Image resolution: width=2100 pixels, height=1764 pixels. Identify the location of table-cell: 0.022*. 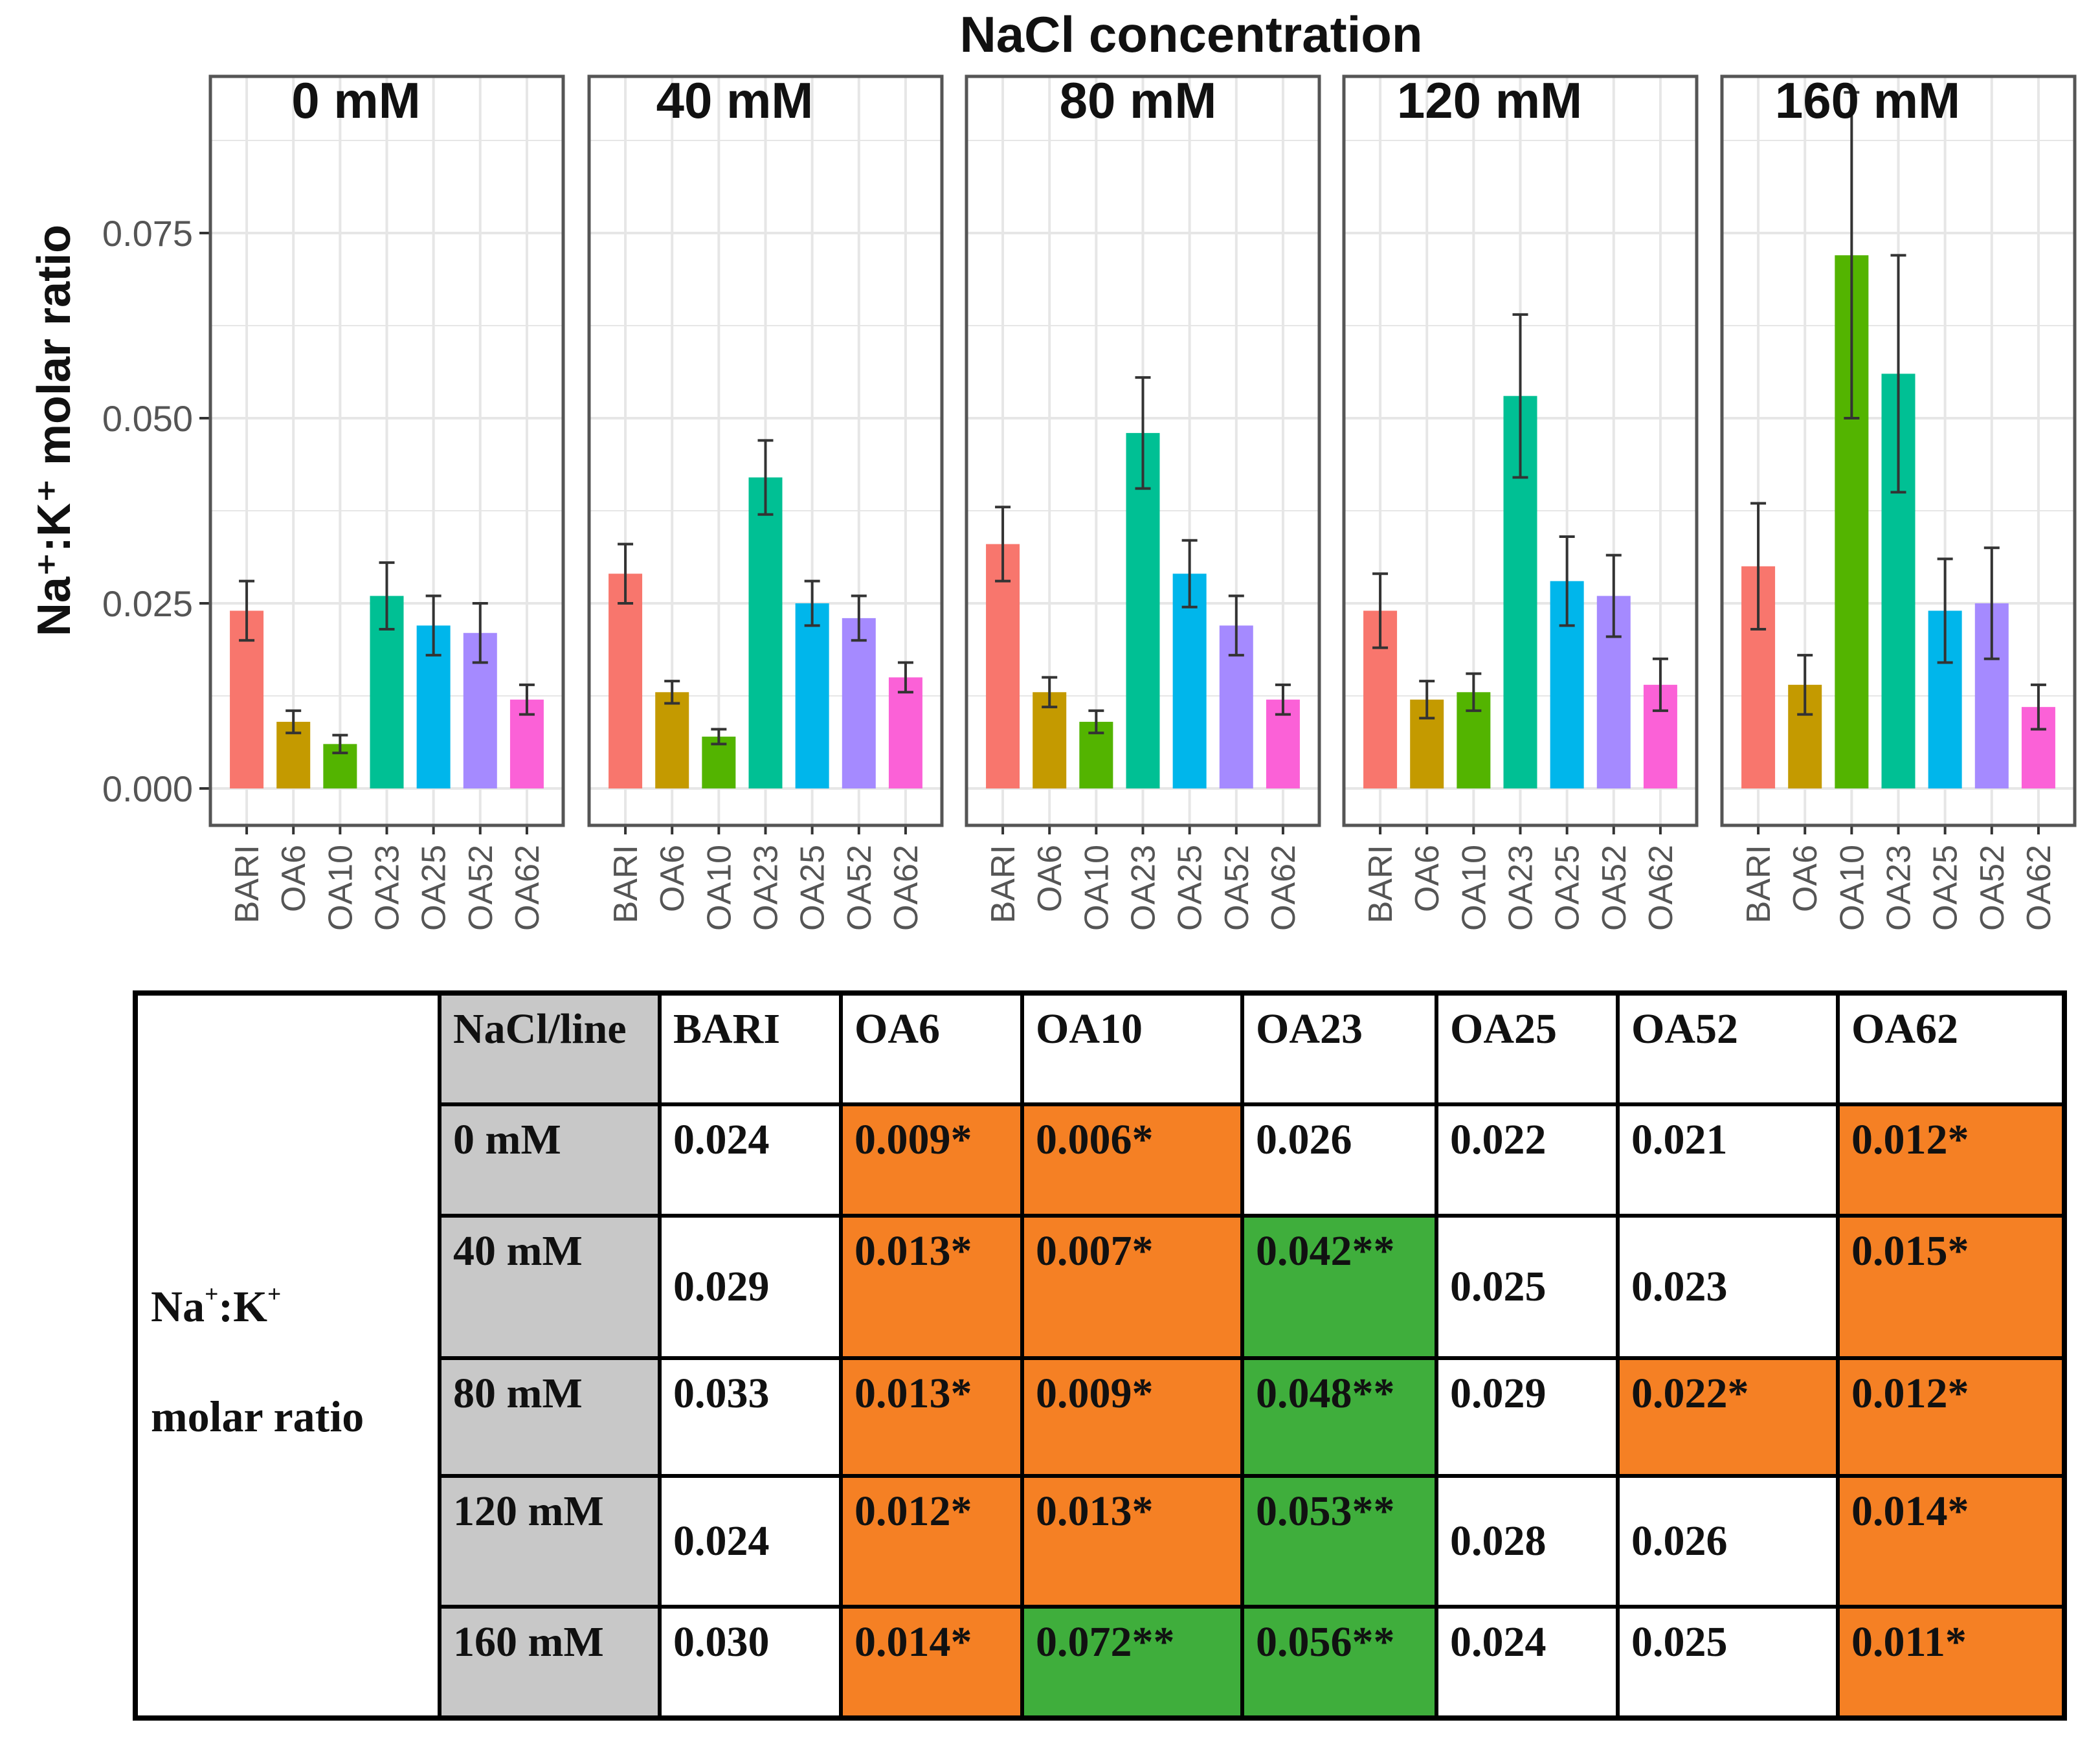
(1728, 1417).